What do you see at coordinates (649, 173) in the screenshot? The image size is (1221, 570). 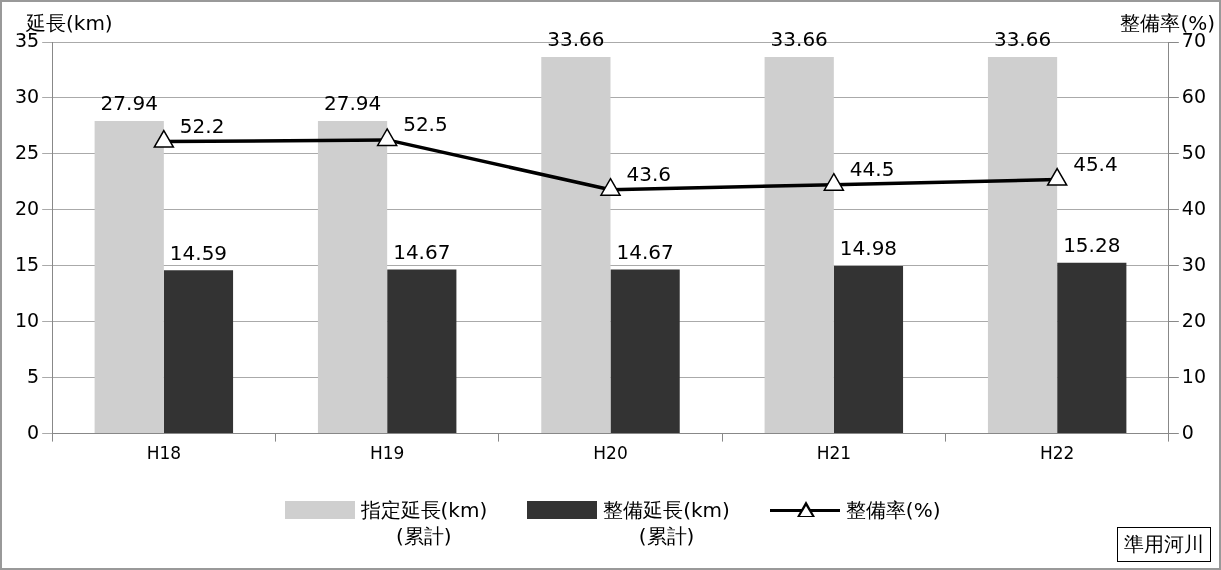 I see `data-label: 43.6` at bounding box center [649, 173].